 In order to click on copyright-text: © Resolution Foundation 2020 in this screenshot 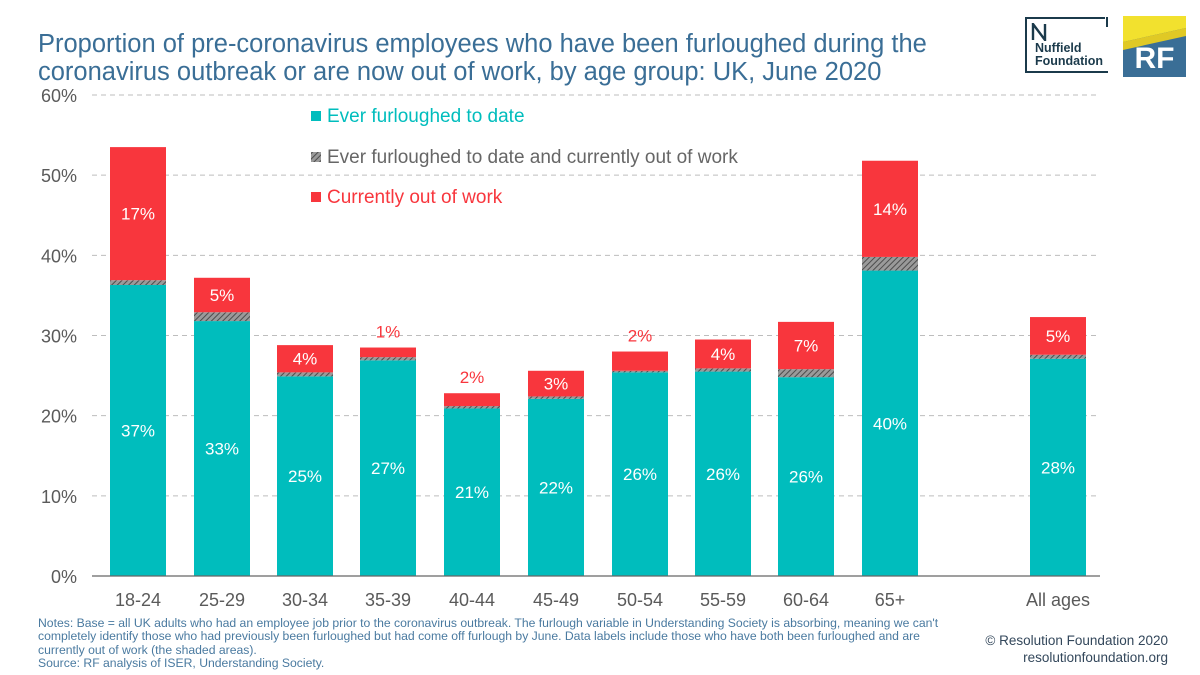, I will do `click(1076, 640)`.